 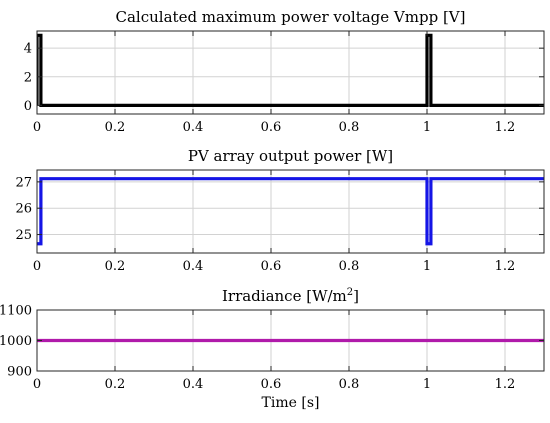 What do you see at coordinates (28, 106) in the screenshot?
I see `y-tick-label: 0` at bounding box center [28, 106].